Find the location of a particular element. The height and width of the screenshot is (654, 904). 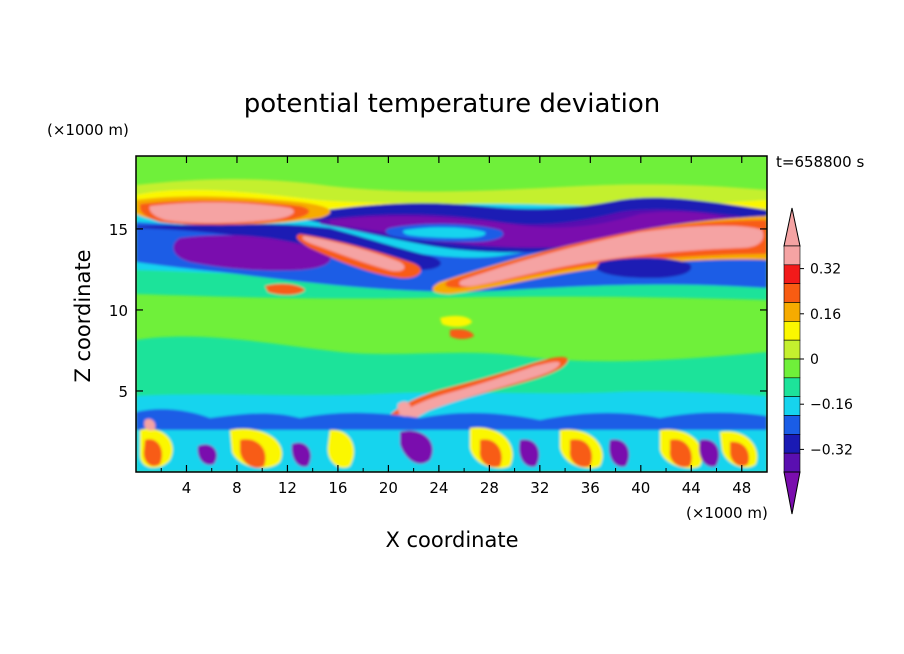

colorbar is located at coordinates (792, 361).